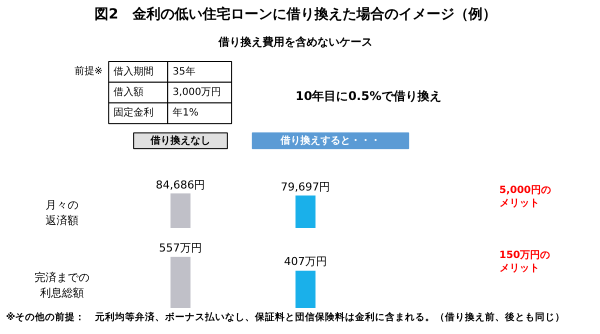  I want to click on text: 年1%, so click(185, 112).